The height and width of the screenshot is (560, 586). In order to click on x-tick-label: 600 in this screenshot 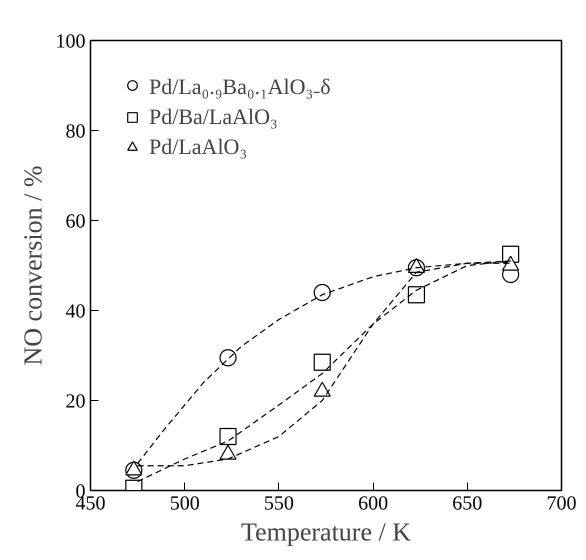, I will do `click(373, 503)`.